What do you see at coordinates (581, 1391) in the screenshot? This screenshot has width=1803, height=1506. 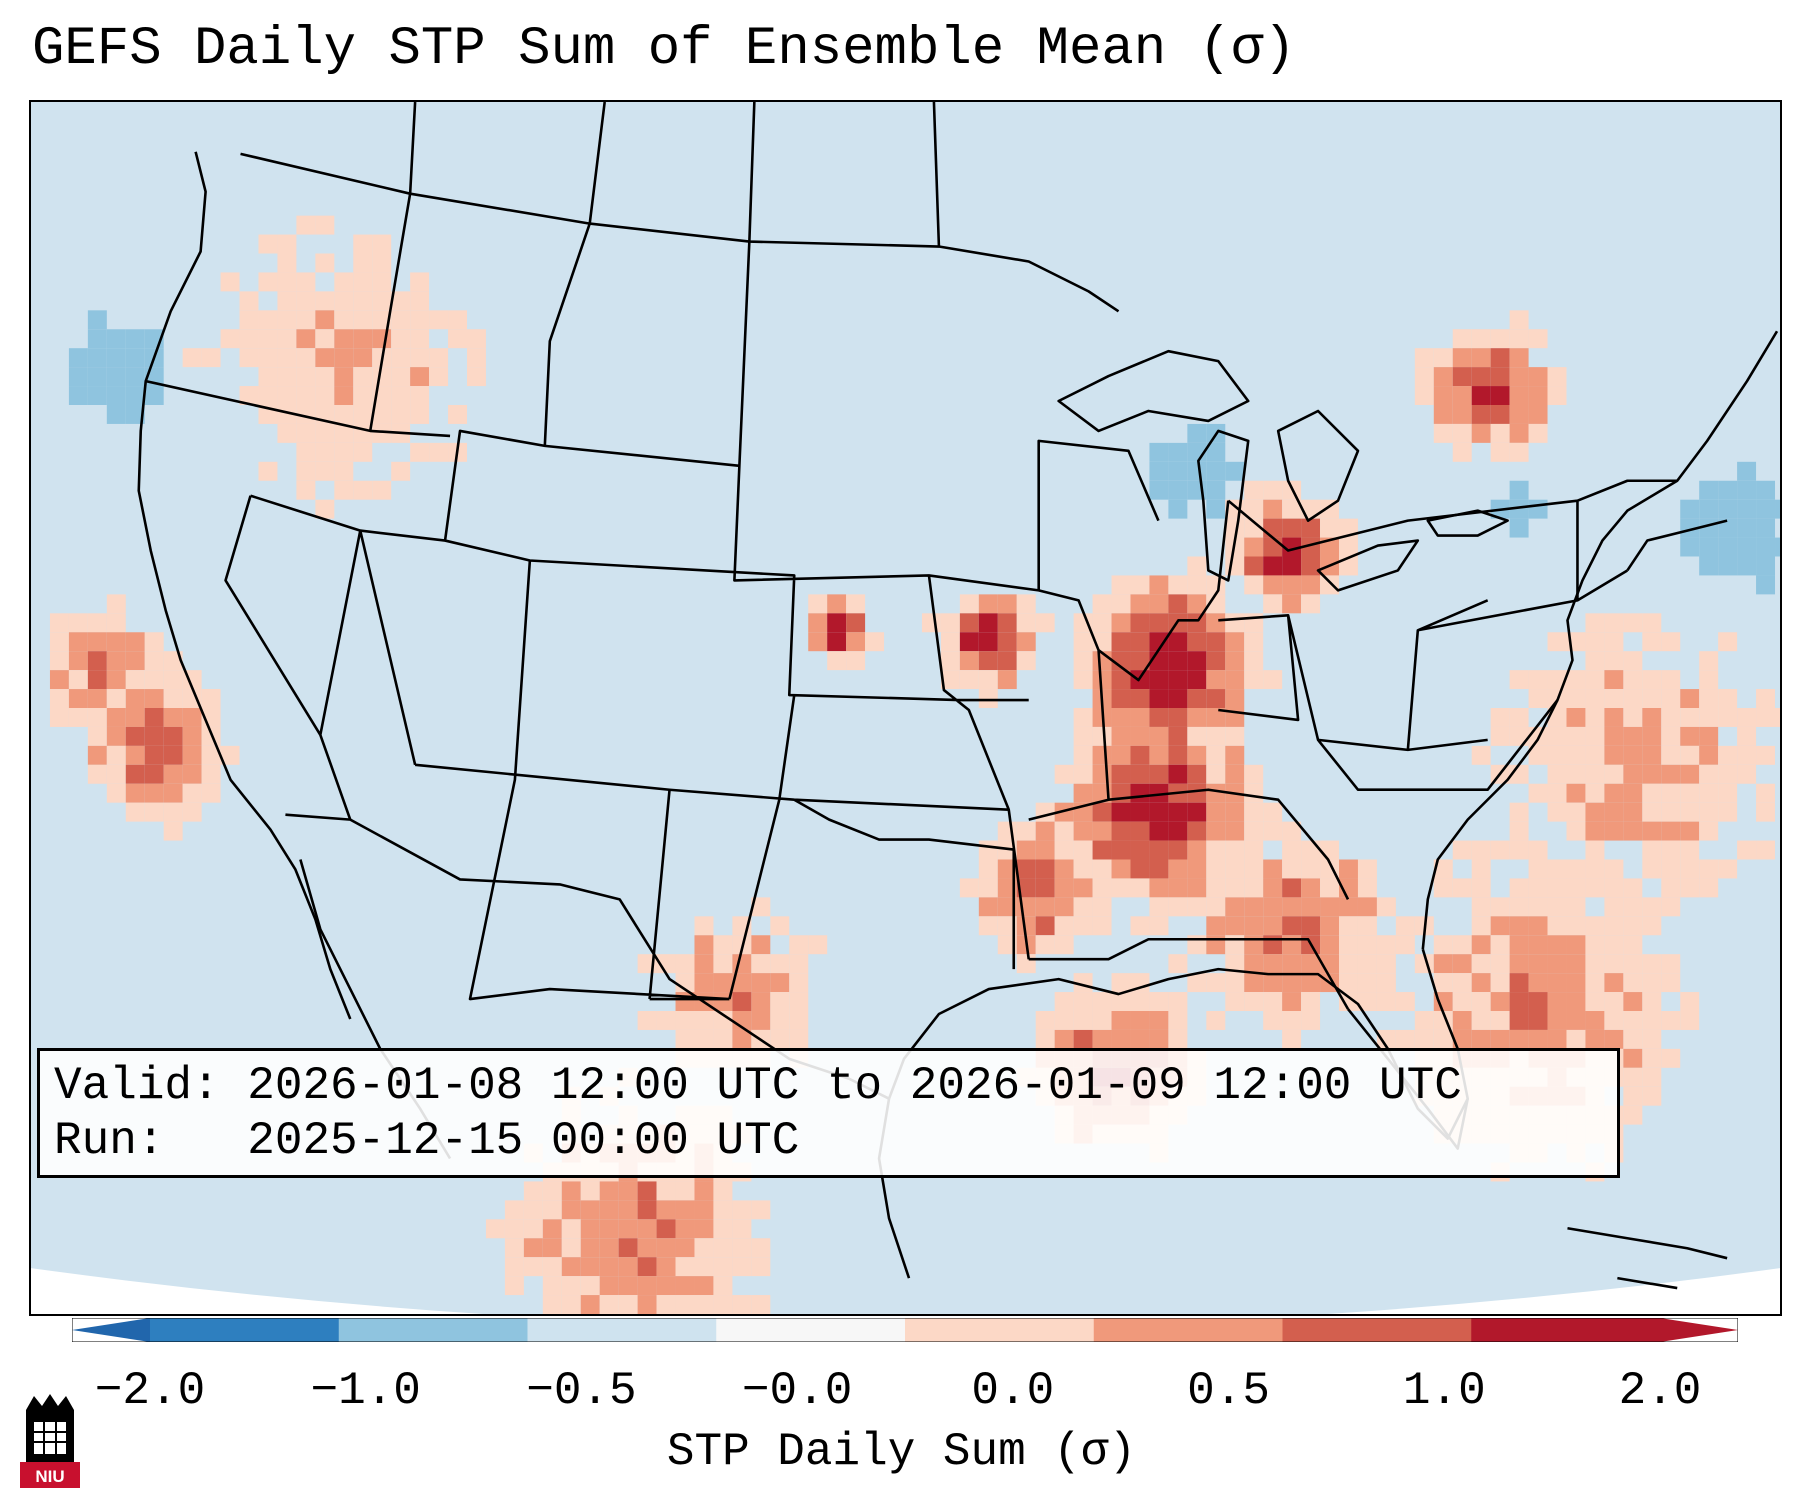 I see `colorbar-tick-label: −0.5` at bounding box center [581, 1391].